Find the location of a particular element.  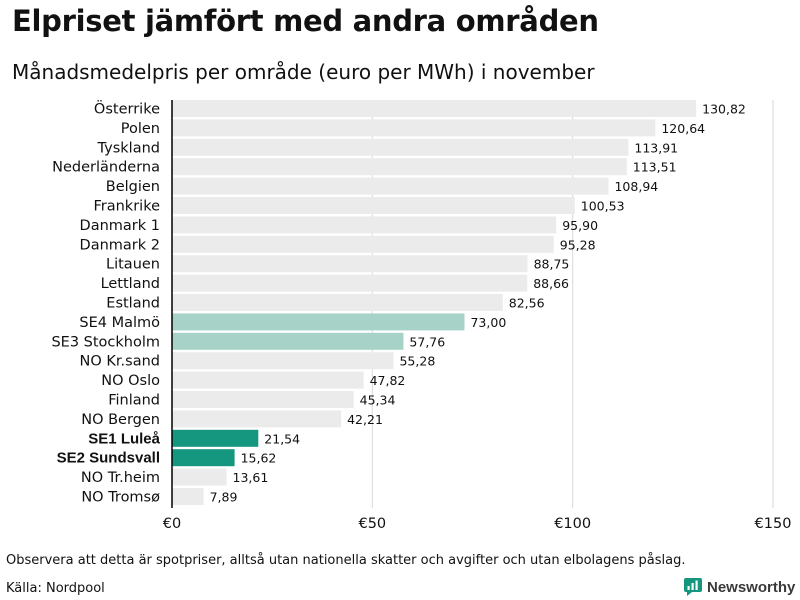

category-label: SE1 Luleå is located at coordinates (124, 438).